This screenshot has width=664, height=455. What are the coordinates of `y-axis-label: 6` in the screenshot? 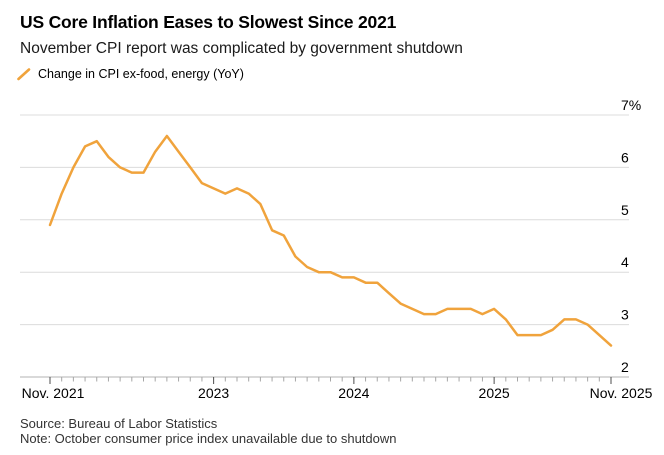 It's located at (625, 157).